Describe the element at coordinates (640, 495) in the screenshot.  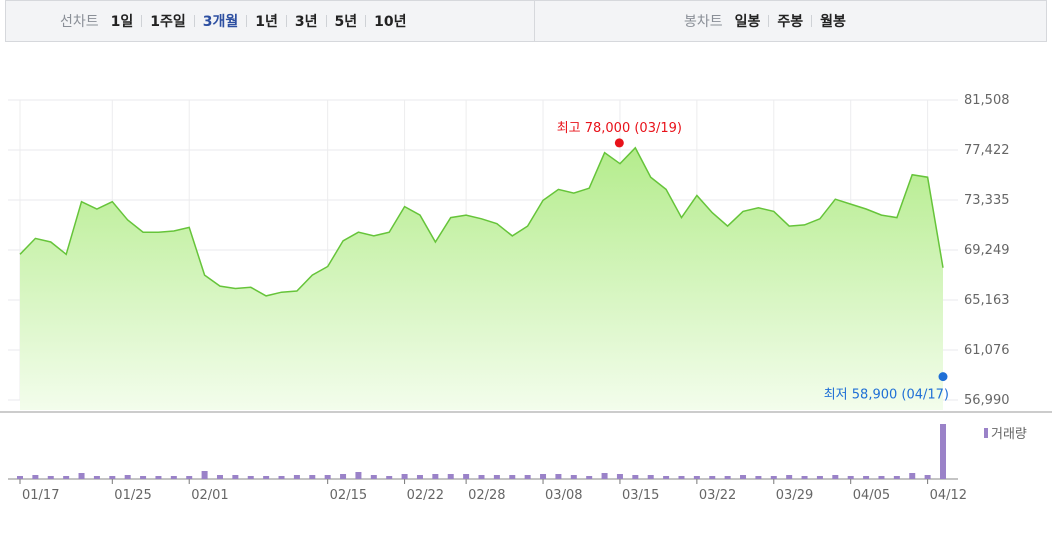
I see `x-tick-label: 03/15` at that location.